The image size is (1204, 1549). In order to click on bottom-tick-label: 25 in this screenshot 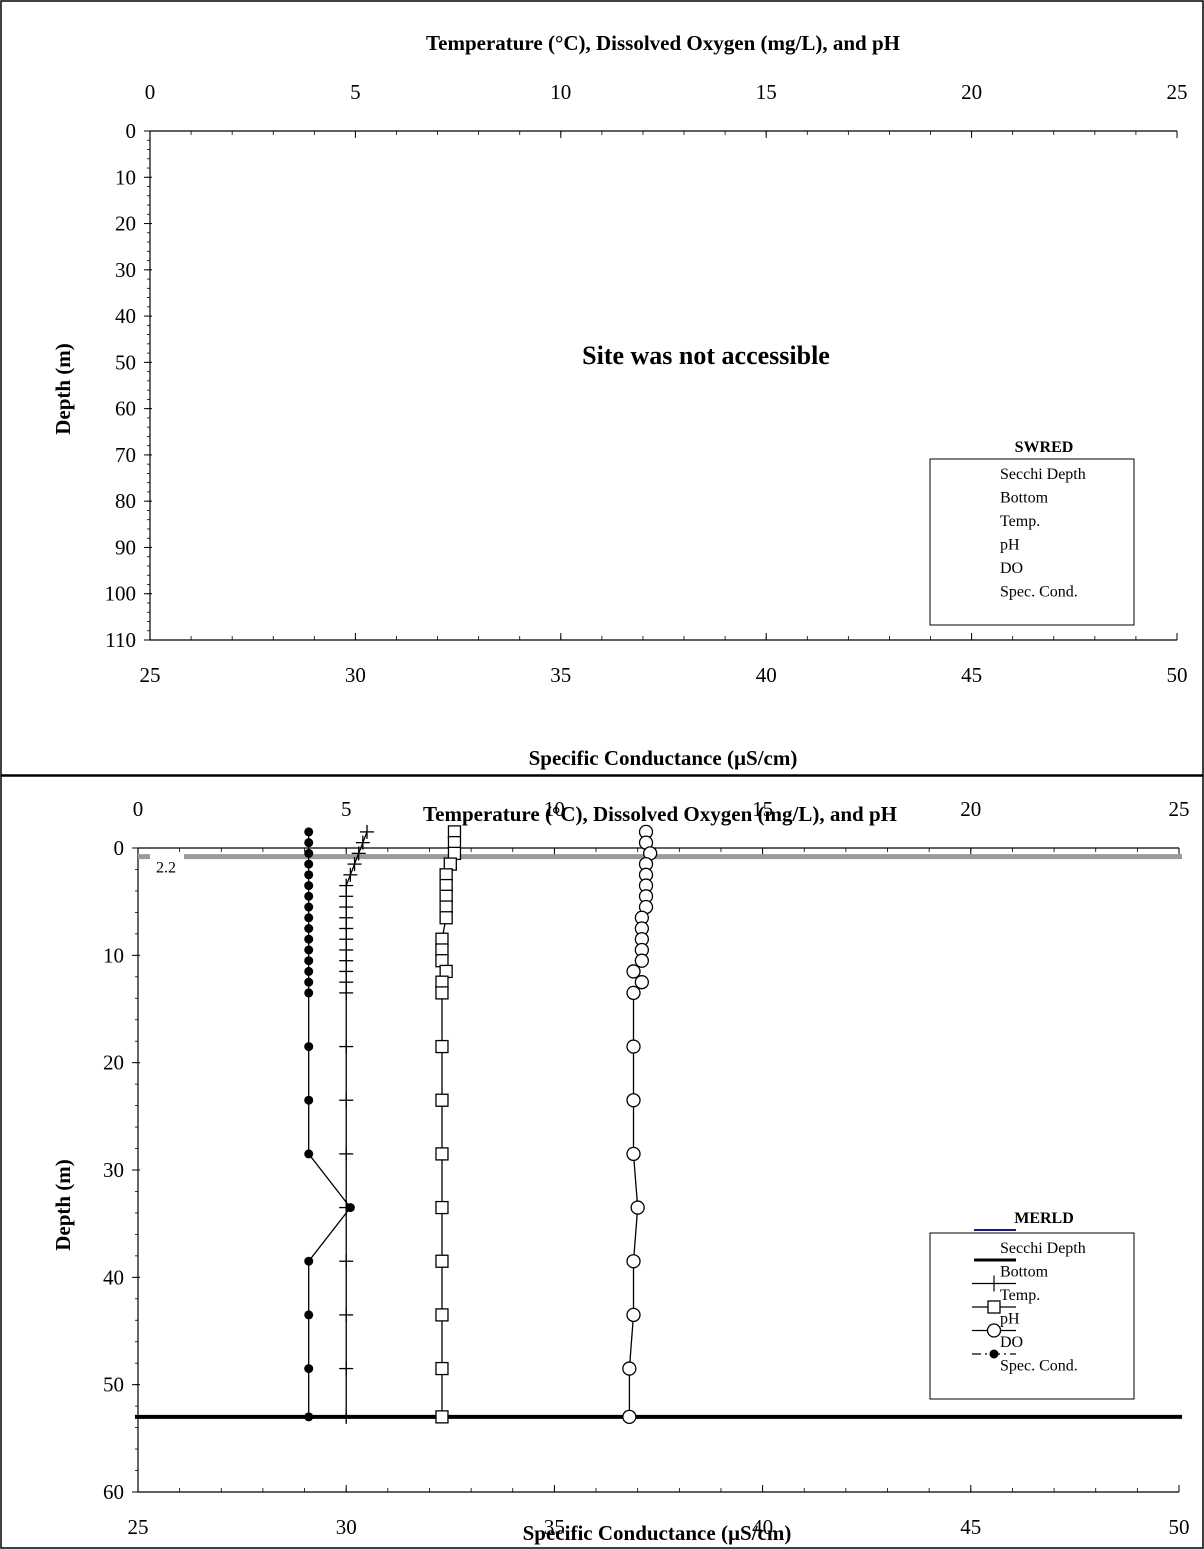, I will do `click(138, 1527)`.